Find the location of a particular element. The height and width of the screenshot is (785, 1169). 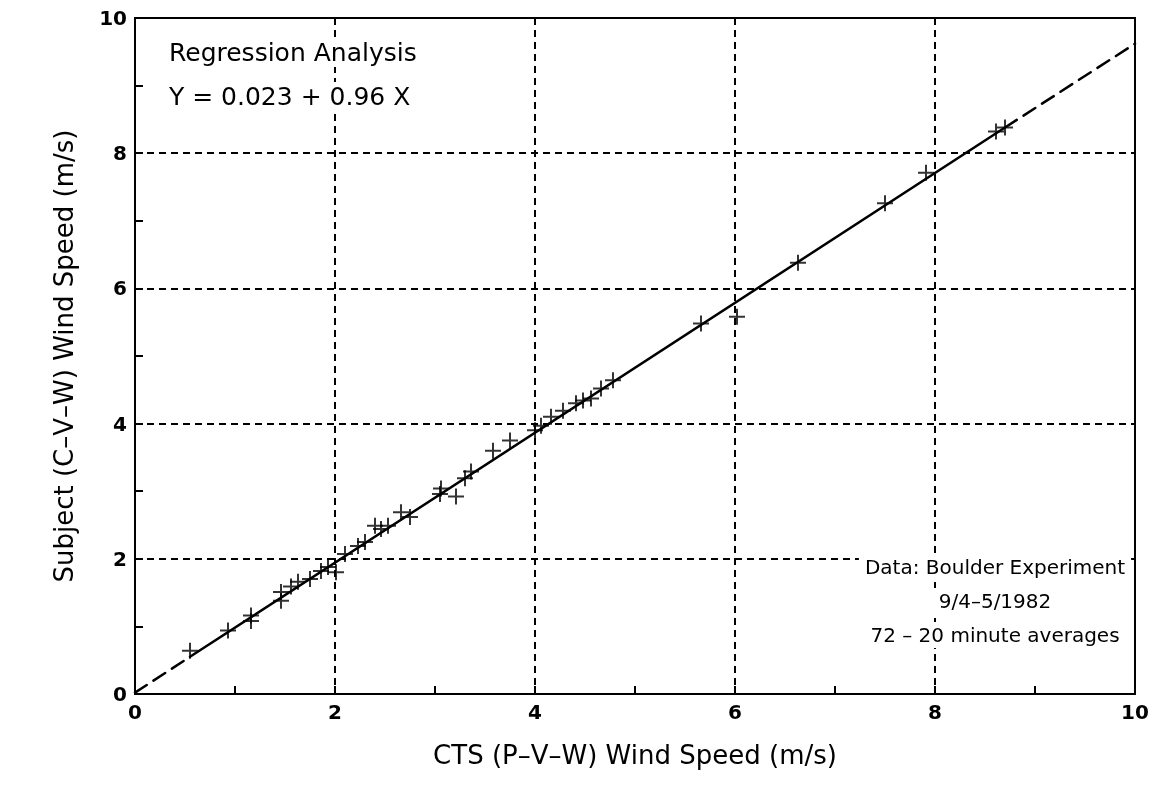

annotation: 9/4–5/1982 is located at coordinates (995, 601).